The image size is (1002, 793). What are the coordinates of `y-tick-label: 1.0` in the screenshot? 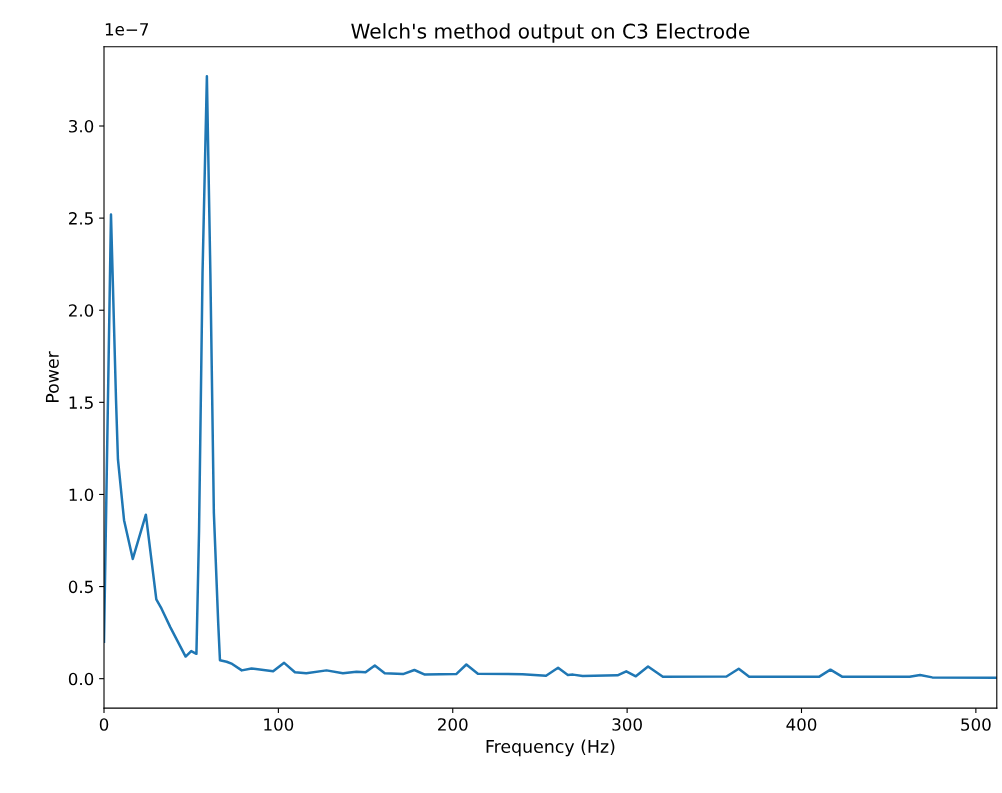 It's located at (81, 495).